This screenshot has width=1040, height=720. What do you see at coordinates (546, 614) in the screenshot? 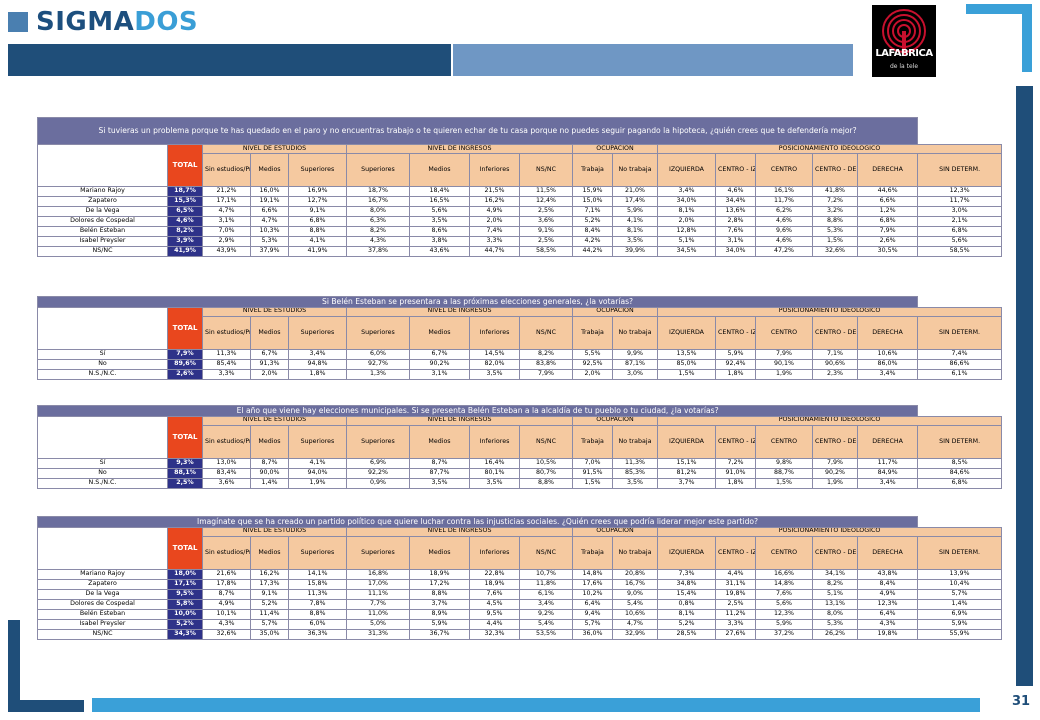
I see `cell-value: 9,2%` at bounding box center [546, 614].